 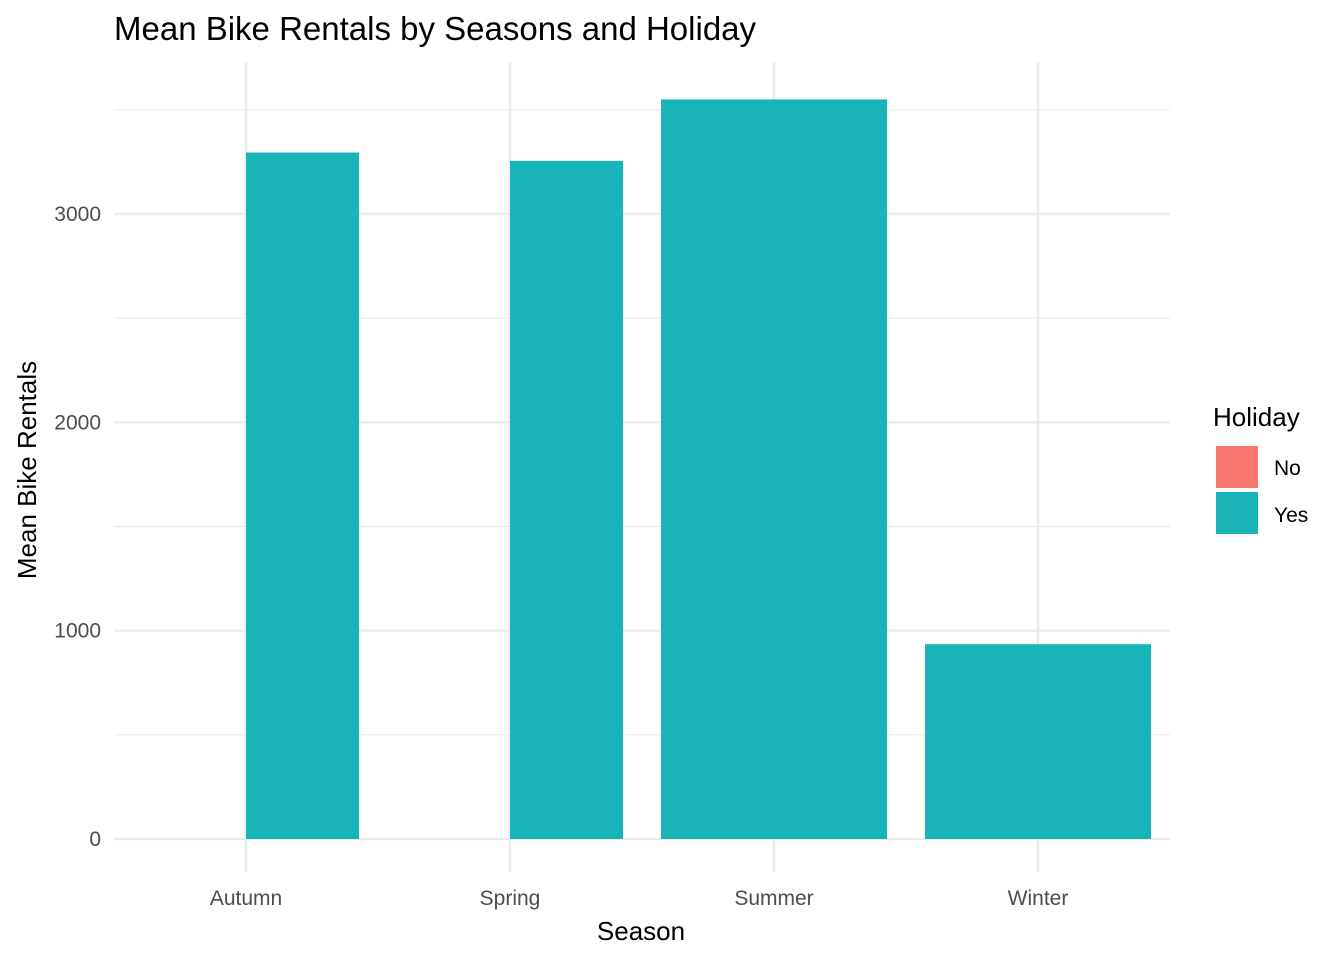 I want to click on bar-autumn-yes, so click(x=302, y=495).